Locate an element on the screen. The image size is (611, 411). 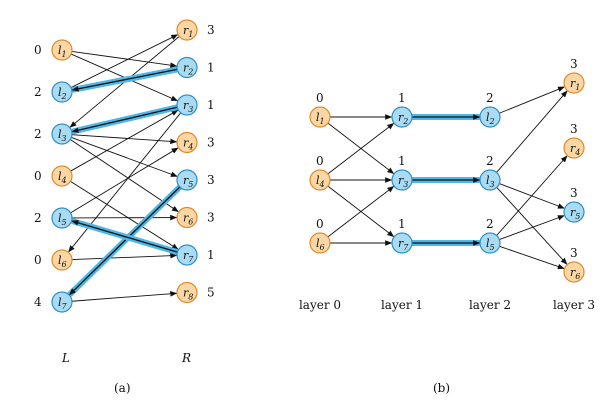
edge-l3-r4 is located at coordinates (124, 139).